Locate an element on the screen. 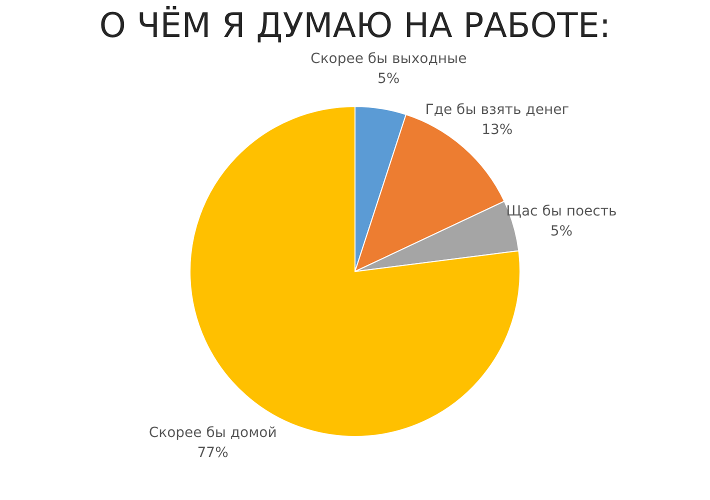 The image size is (710, 500). slice-label: Скорее бы выходные is located at coordinates (388, 59).